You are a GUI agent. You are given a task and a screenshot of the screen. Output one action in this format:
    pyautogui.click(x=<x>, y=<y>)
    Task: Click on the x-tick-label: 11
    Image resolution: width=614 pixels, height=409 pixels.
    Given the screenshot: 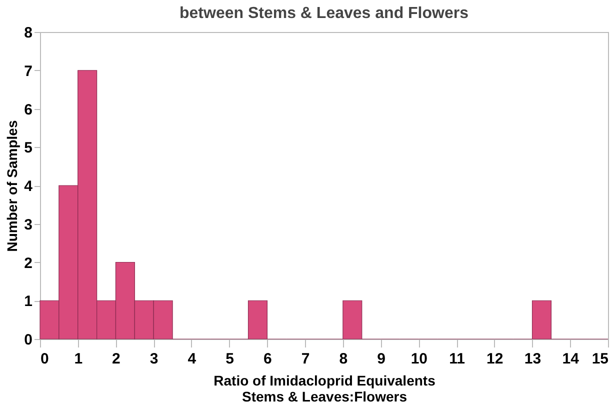 What is the action you would take?
    pyautogui.click(x=457, y=359)
    